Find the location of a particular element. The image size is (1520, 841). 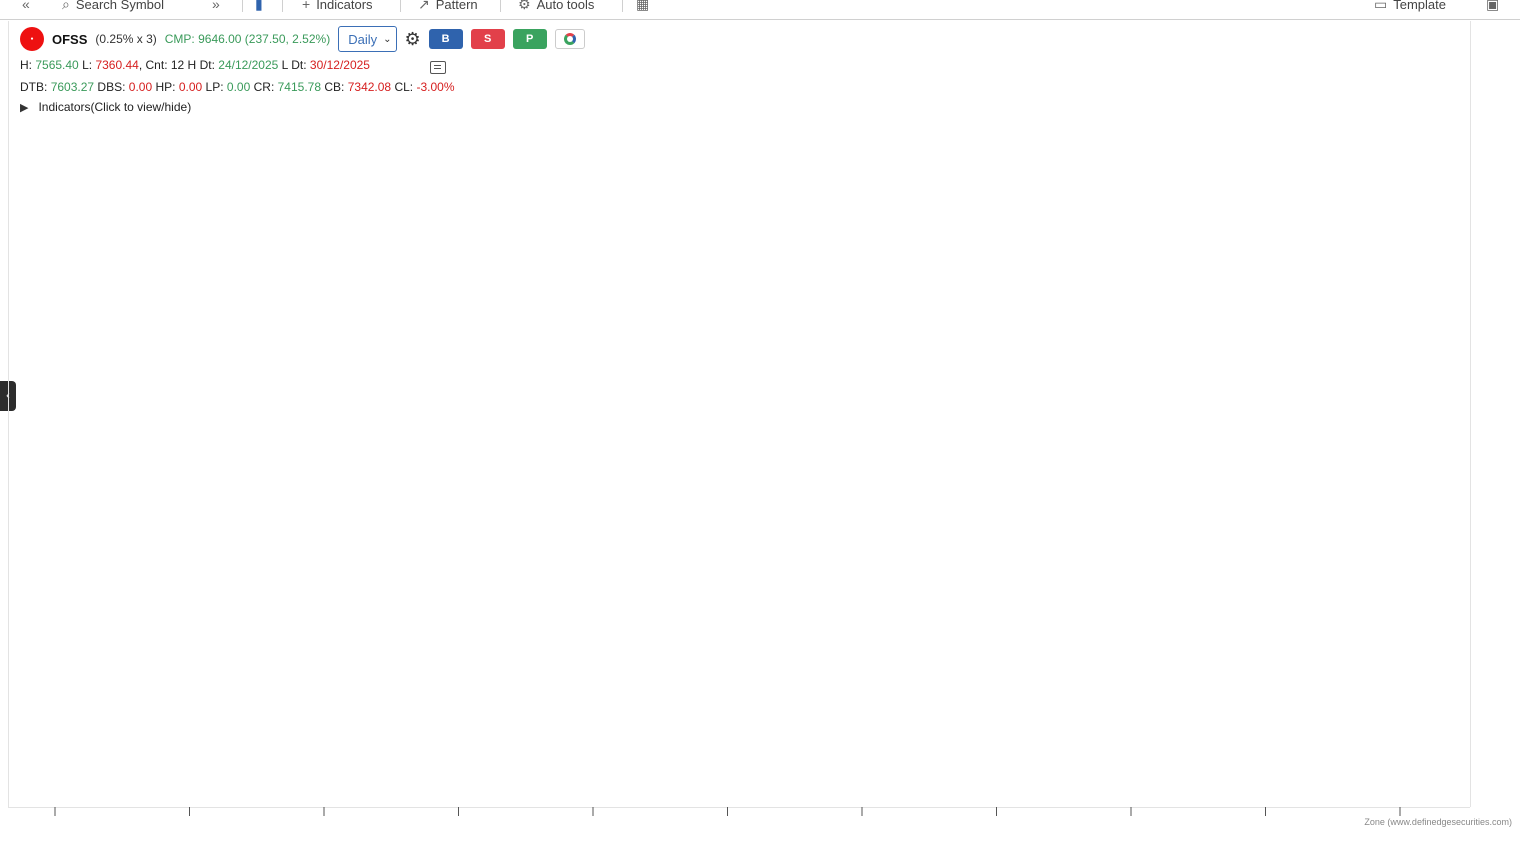

indicators-toggle: ▶ Indicators(Click to view/hide) is located at coordinates (105, 107).